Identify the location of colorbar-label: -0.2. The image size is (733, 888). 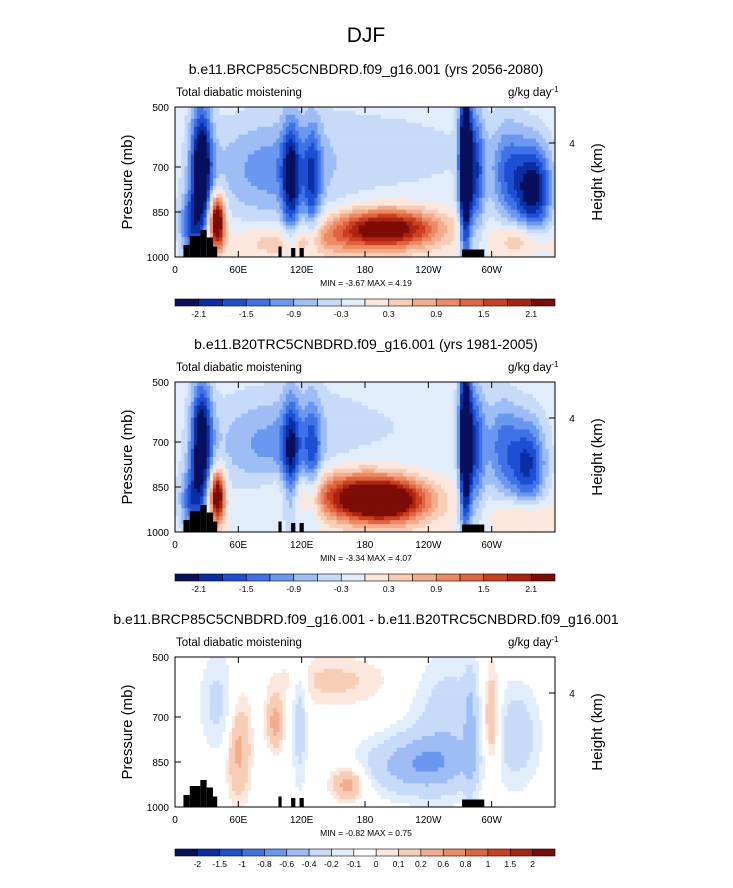
(331, 864).